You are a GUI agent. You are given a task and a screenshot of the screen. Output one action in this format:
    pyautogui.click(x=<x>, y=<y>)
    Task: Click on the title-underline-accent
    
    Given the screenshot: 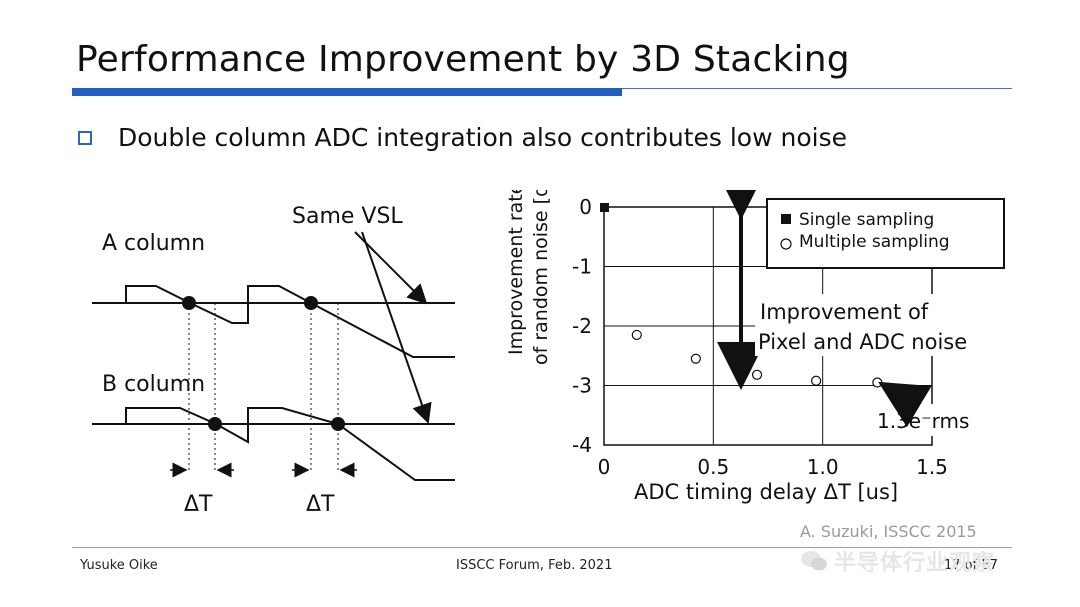 What is the action you would take?
    pyautogui.click(x=347, y=92)
    